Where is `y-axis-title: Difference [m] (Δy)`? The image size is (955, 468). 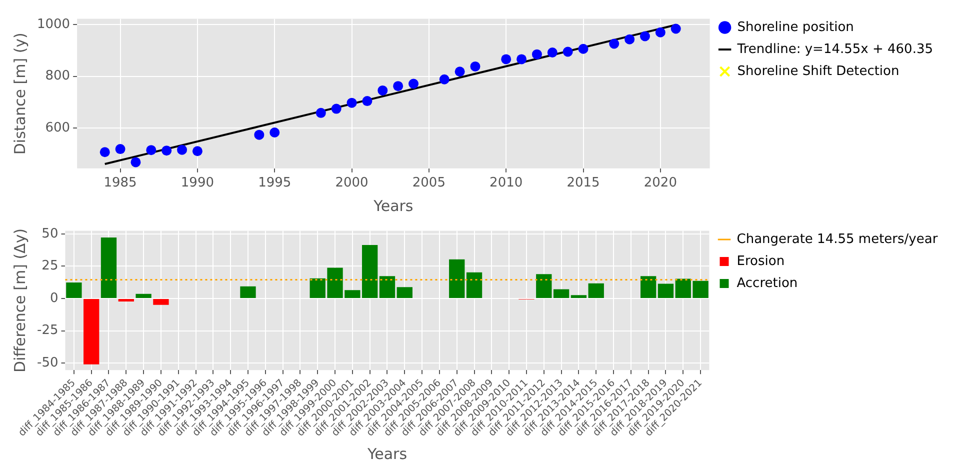 y-axis-title: Difference [m] (Δy) is located at coordinates (19, 300).